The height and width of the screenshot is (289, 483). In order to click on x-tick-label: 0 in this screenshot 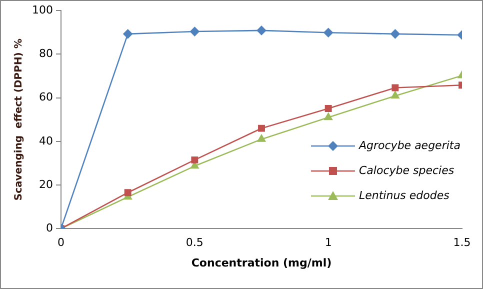, I will do `click(60, 243)`.